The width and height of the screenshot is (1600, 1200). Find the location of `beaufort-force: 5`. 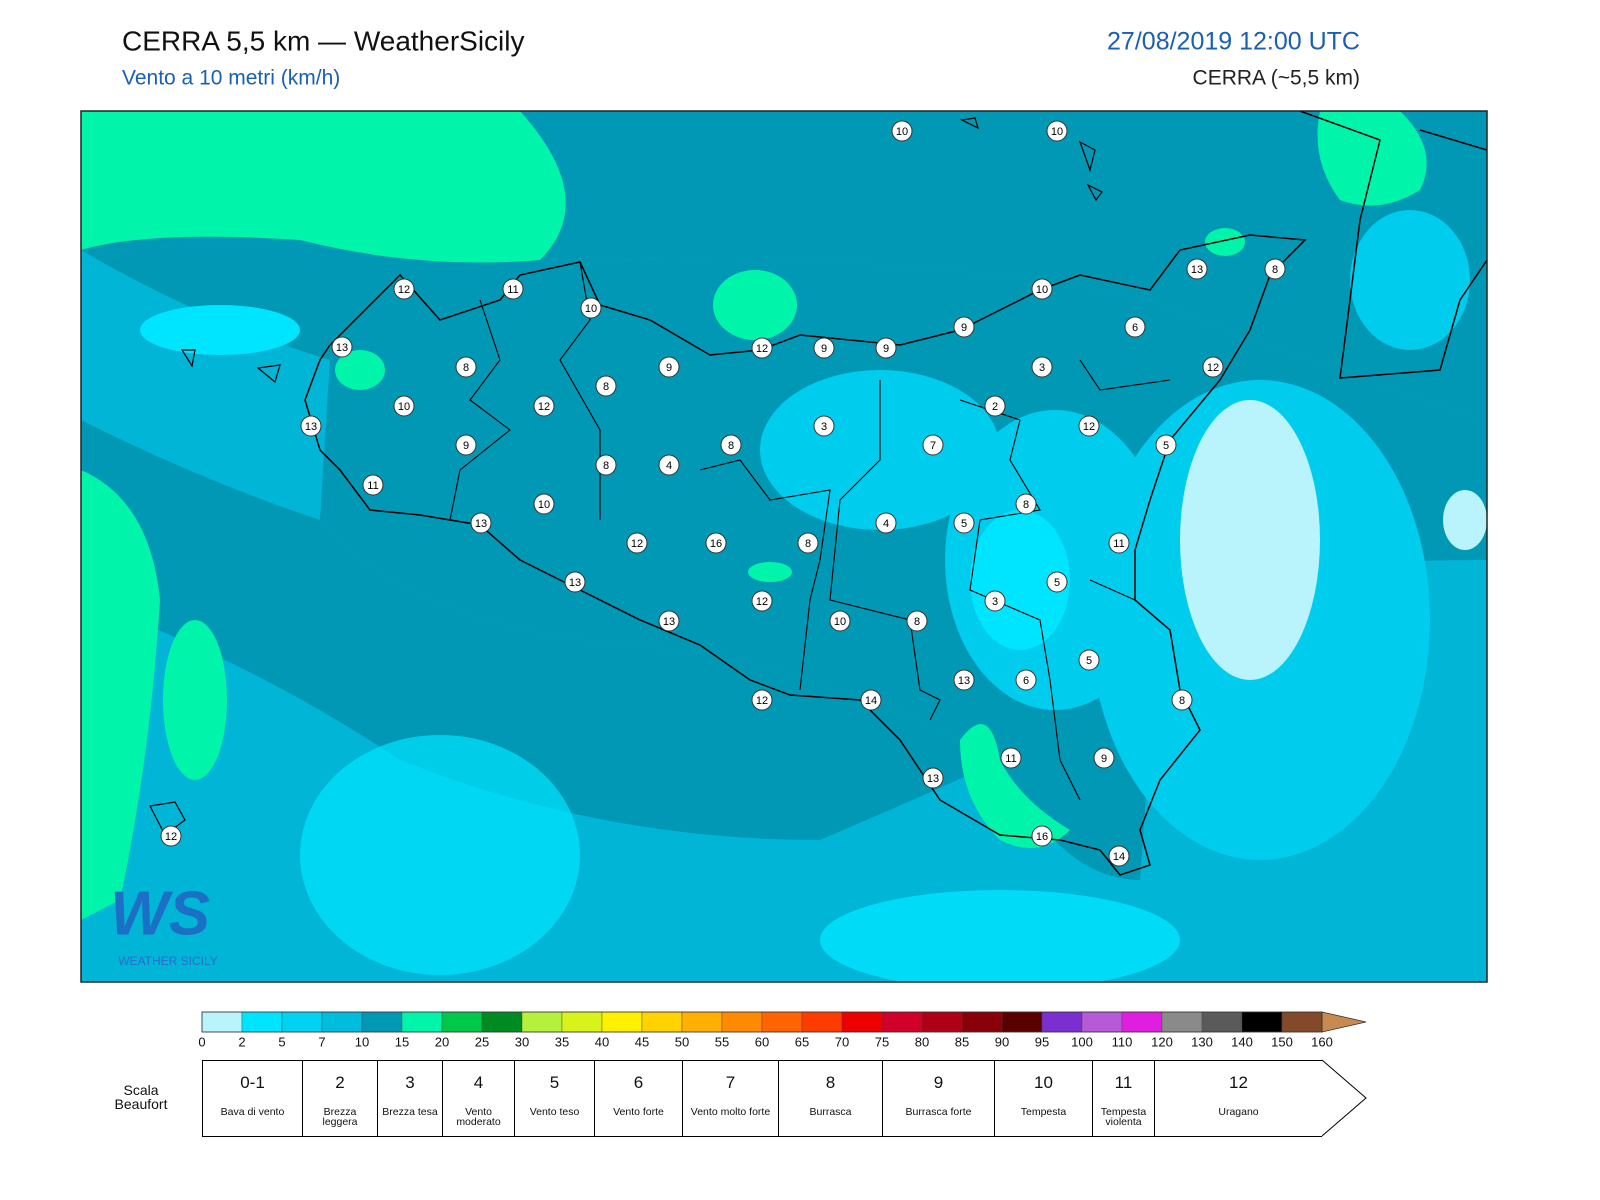

beaufort-force: 5 is located at coordinates (554, 1082).